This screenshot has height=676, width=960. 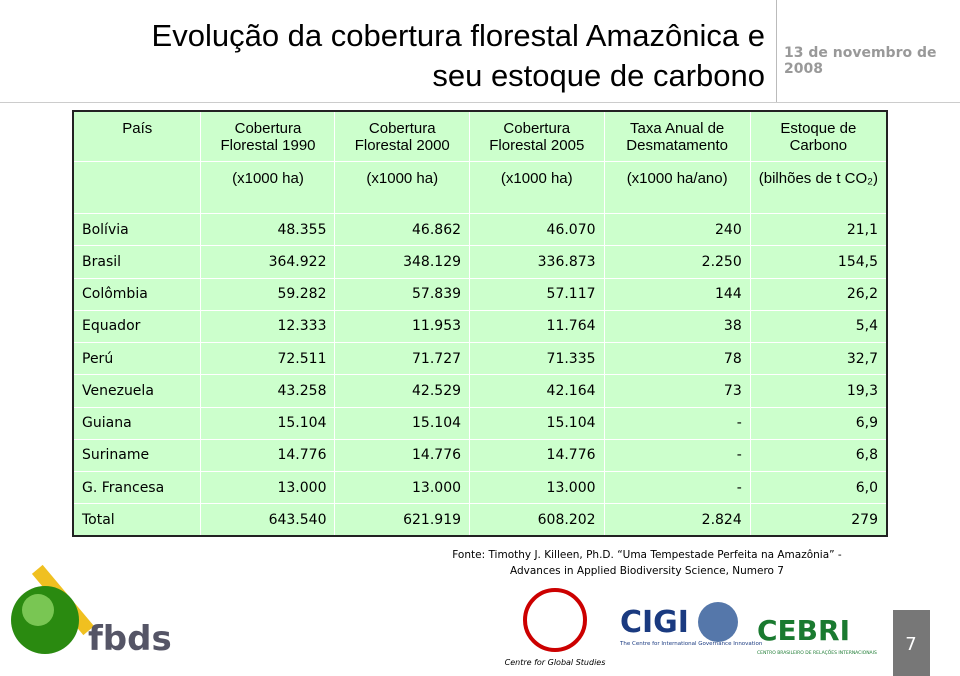 I want to click on cell: 2.250, so click(x=677, y=262).